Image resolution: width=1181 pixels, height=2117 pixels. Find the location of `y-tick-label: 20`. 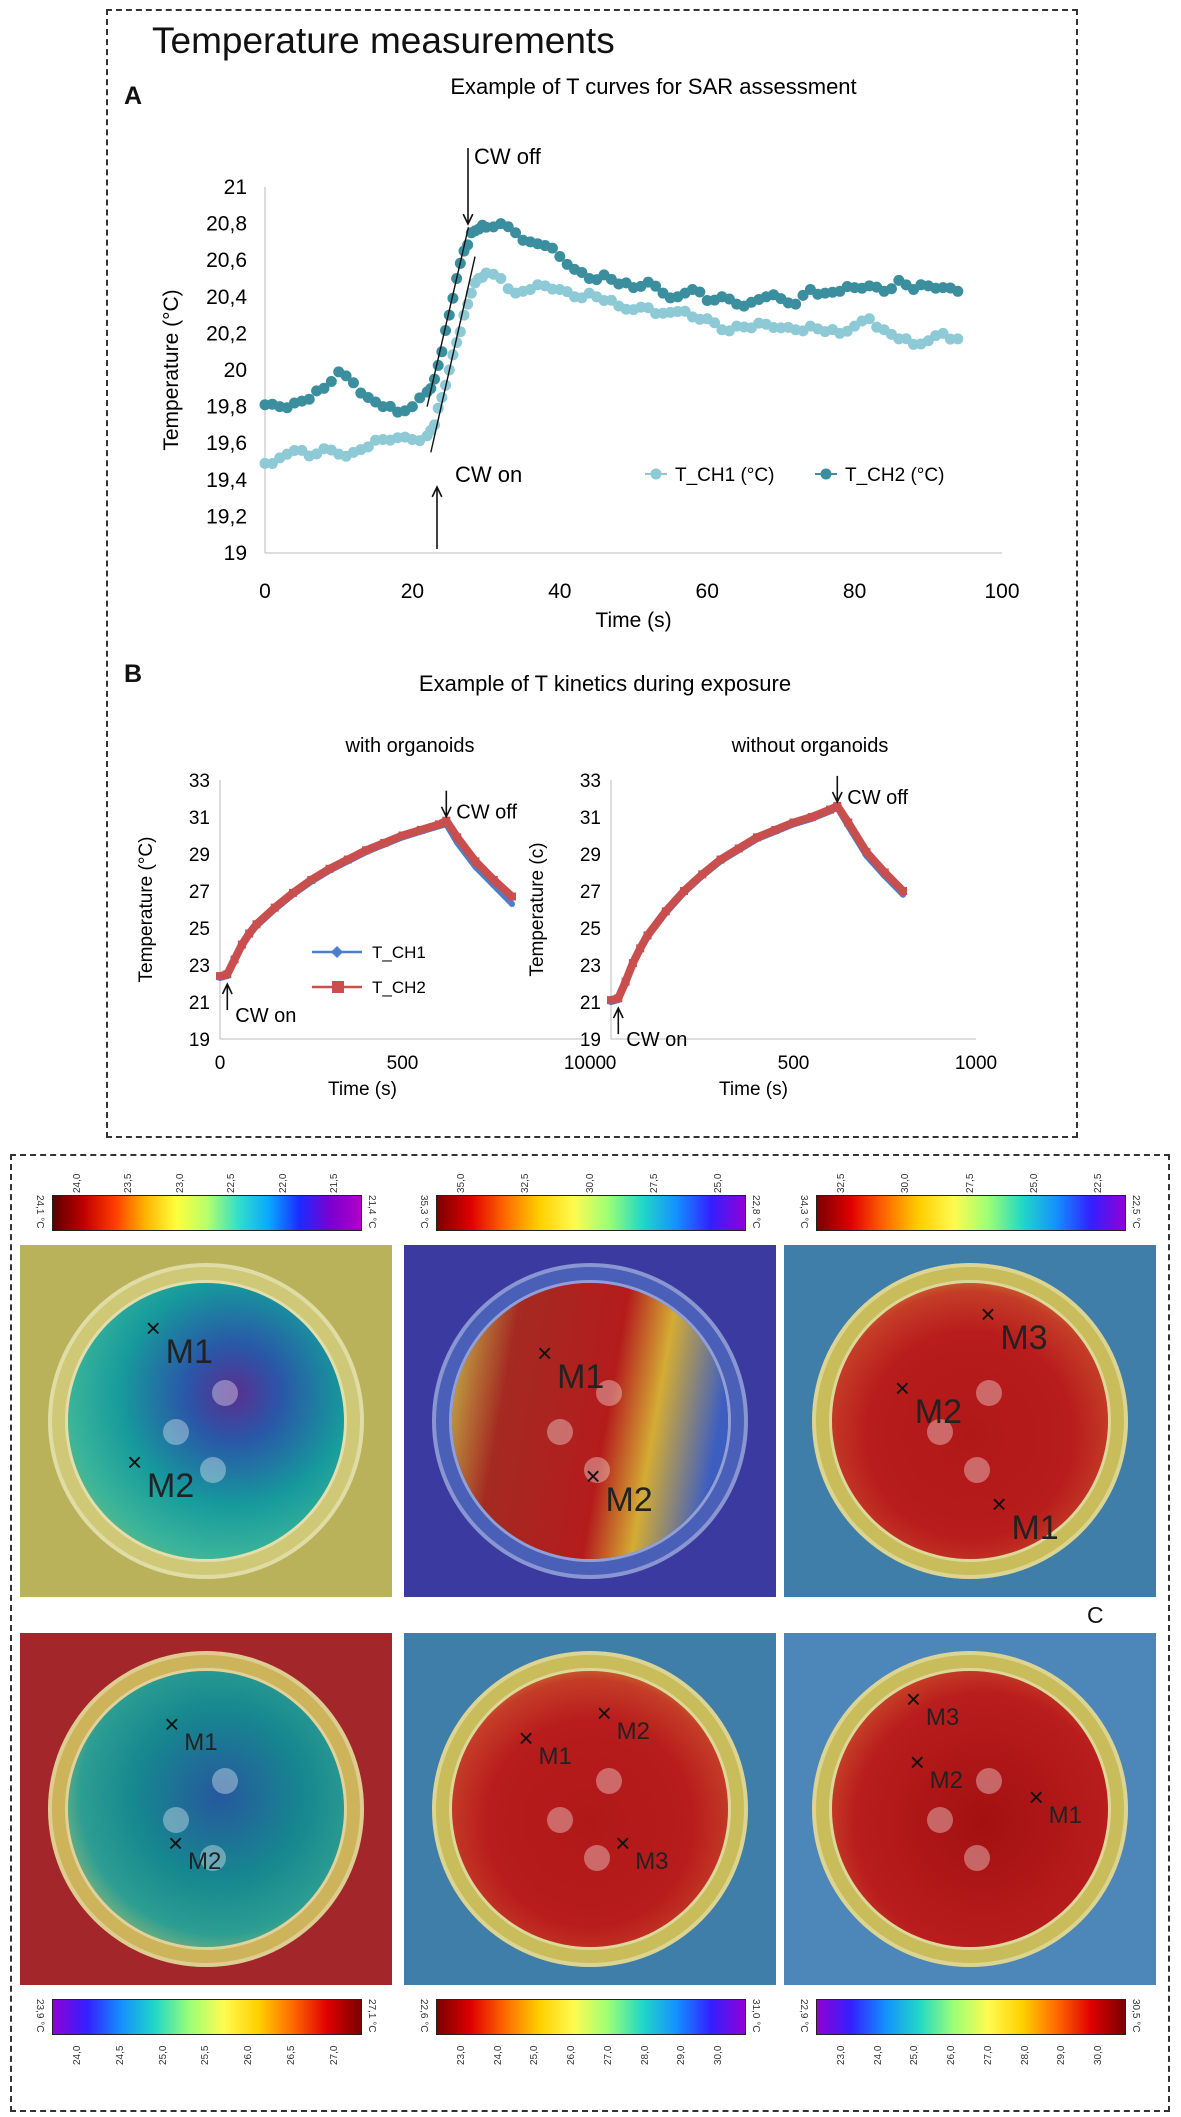

y-tick-label: 20 is located at coordinates (235, 370).